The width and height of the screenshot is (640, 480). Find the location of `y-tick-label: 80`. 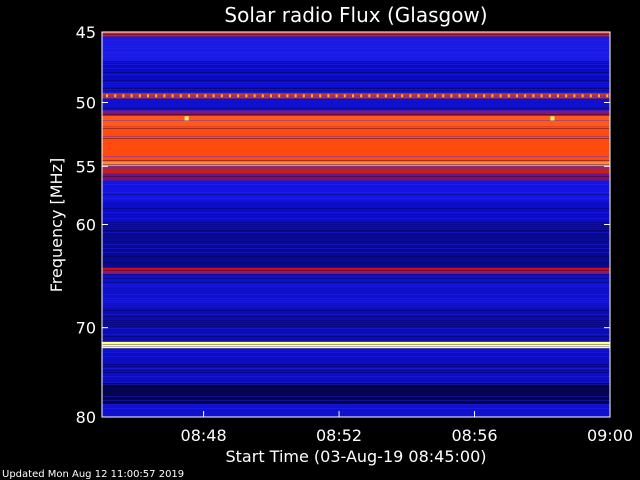

y-tick-label: 80 is located at coordinates (86, 417).